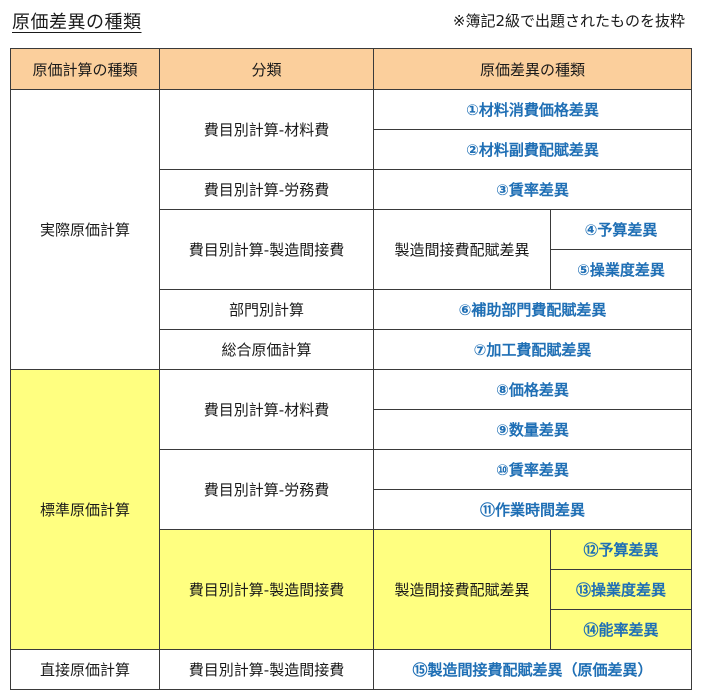 The height and width of the screenshot is (698, 703). I want to click on table-row: 部門別計算 ⑥補助部門費配賦差異, so click(352, 309).